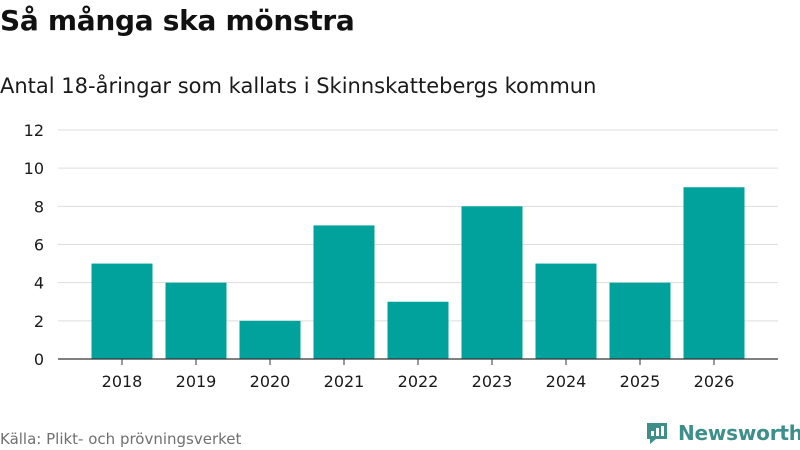 This screenshot has height=450, width=800. Describe the element at coordinates (418, 381) in the screenshot. I see `x-tick-label: 2022` at that location.